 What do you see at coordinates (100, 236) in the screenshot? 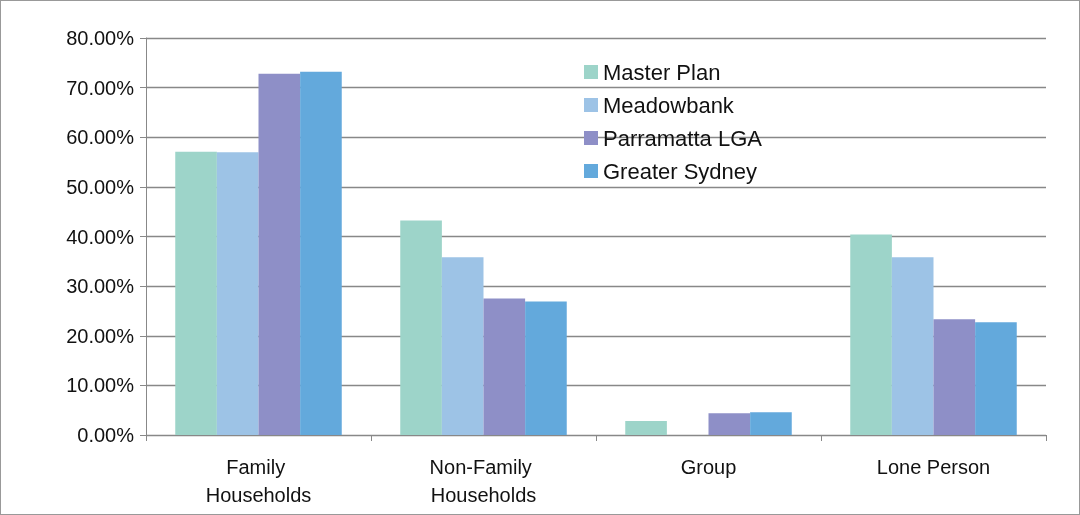
I see `y-tick-label: 40.00%` at bounding box center [100, 236].